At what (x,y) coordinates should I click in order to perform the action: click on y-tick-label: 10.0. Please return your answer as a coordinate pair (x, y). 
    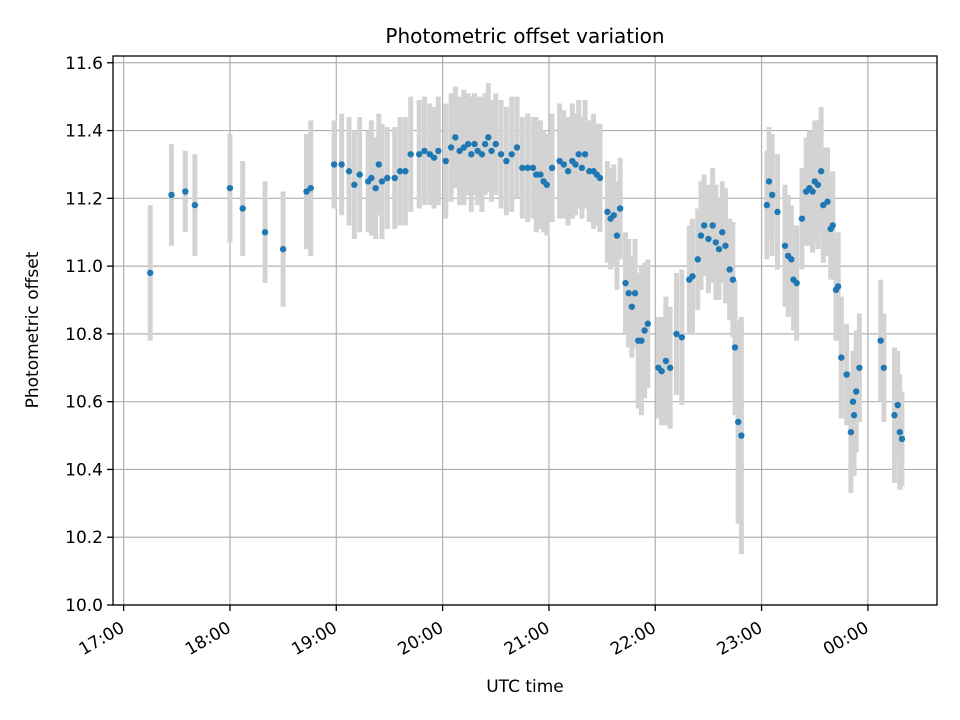
    Looking at the image, I should click on (84, 606).